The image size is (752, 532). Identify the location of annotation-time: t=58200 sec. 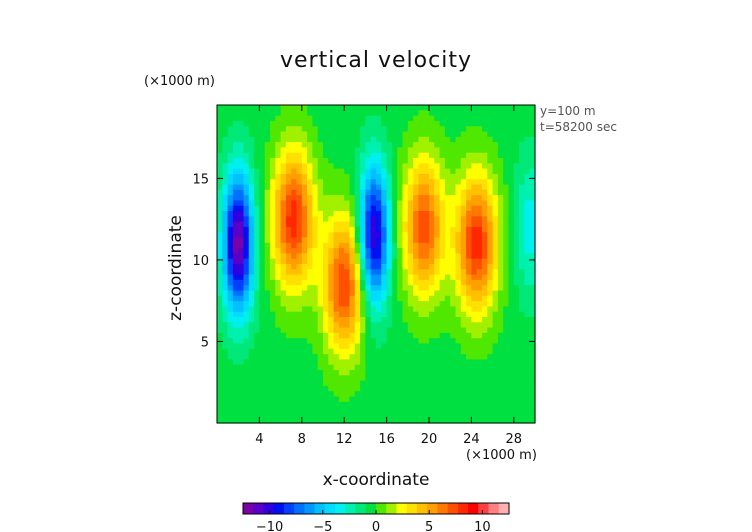
(578, 127).